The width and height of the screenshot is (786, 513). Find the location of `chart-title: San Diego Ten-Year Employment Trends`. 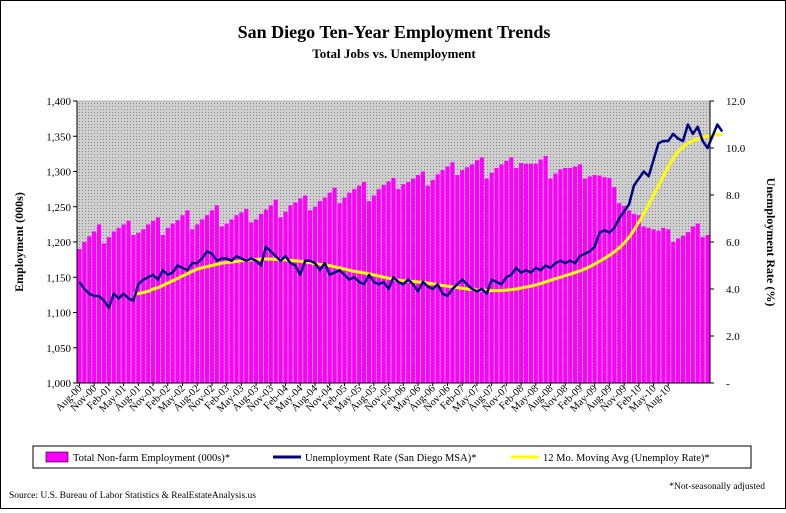

chart-title: San Diego Ten-Year Employment Trends is located at coordinates (394, 32).